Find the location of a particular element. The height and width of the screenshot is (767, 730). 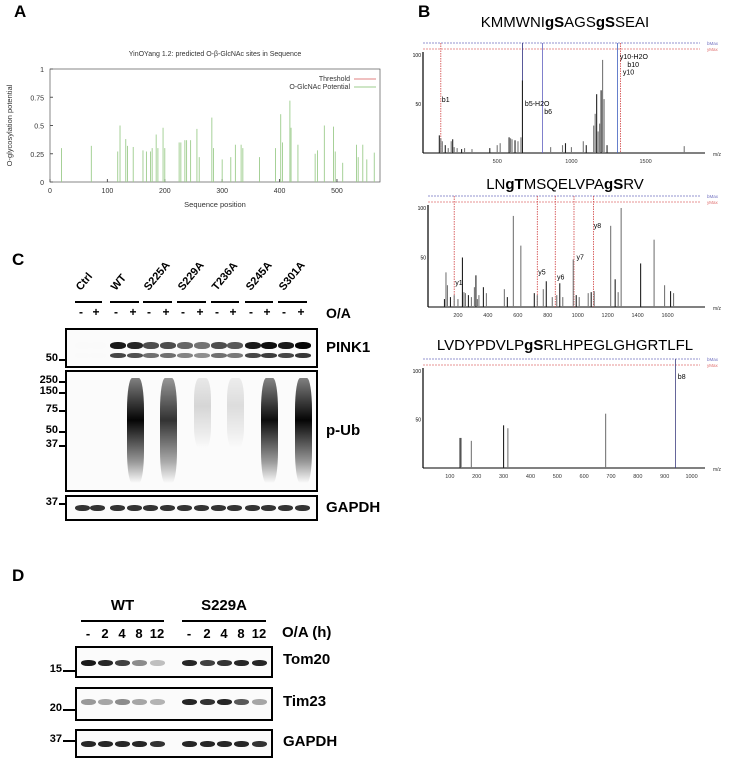

x-tick-label: 900 is located at coordinates (664, 477).